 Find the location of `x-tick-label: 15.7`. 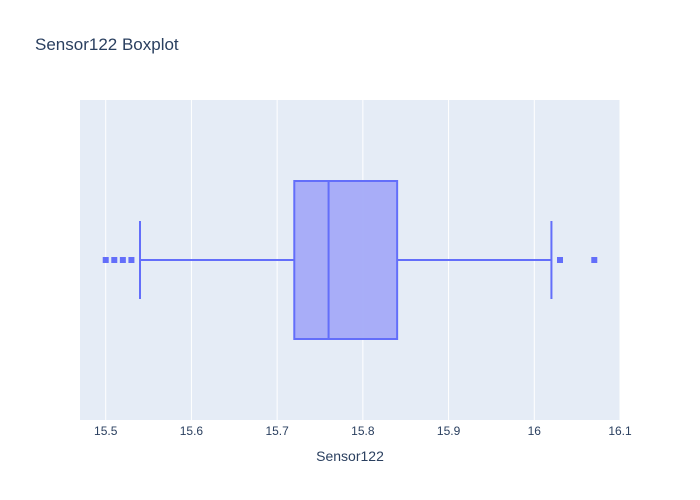

x-tick-label: 15.7 is located at coordinates (277, 431).